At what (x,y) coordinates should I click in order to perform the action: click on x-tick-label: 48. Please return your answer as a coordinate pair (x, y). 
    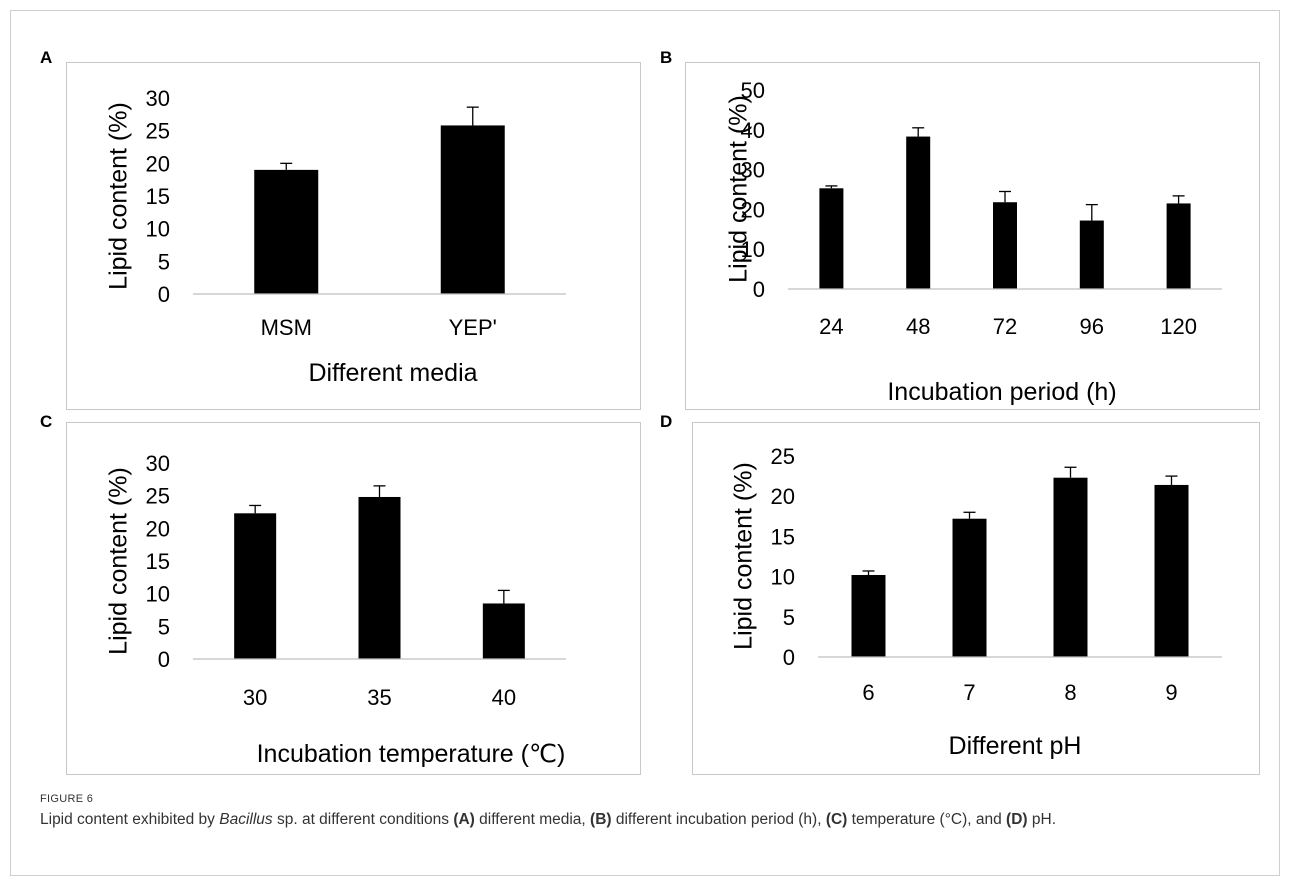
    Looking at the image, I should click on (918, 326).